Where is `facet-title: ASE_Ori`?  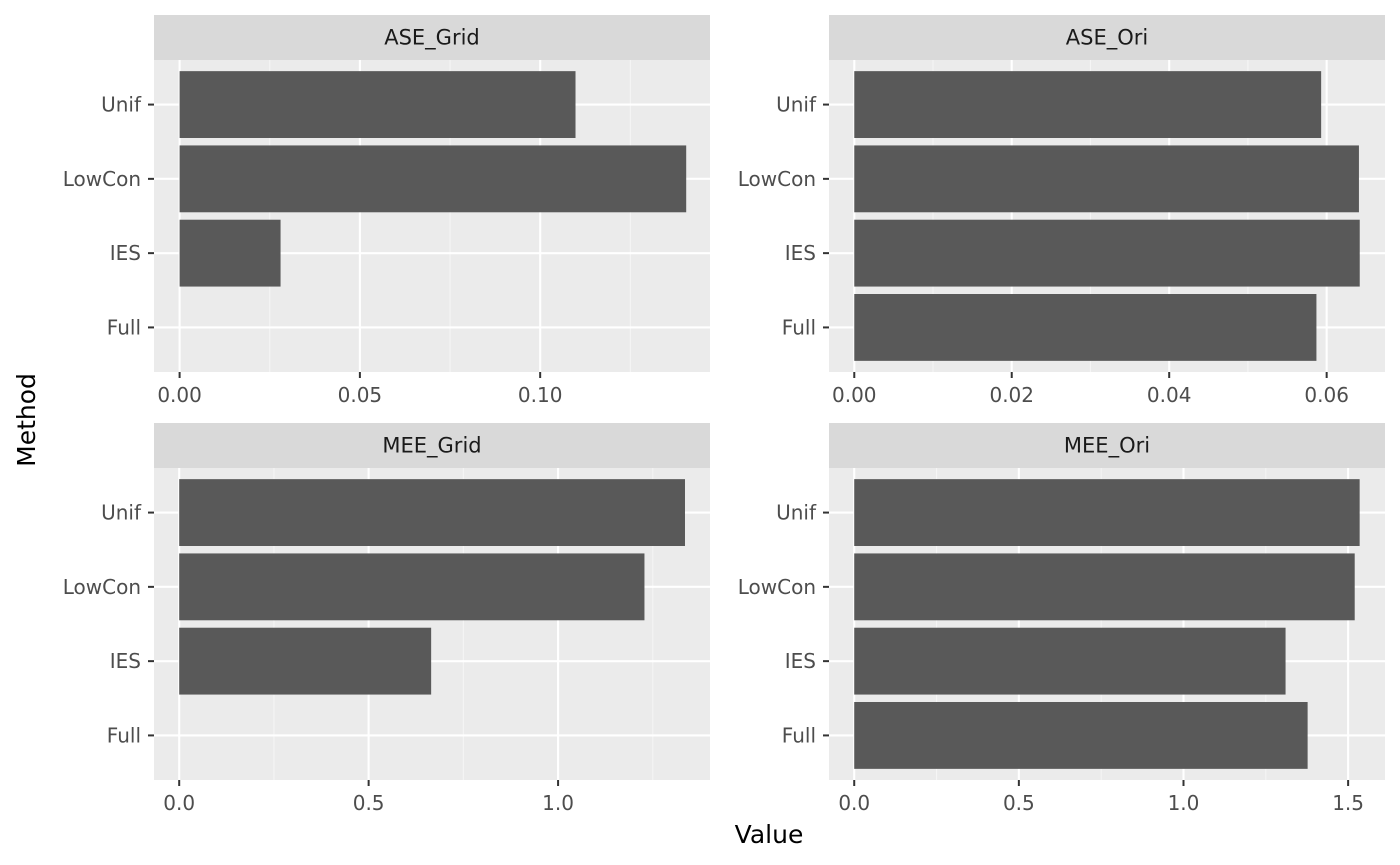 facet-title: ASE_Ori is located at coordinates (1107, 38).